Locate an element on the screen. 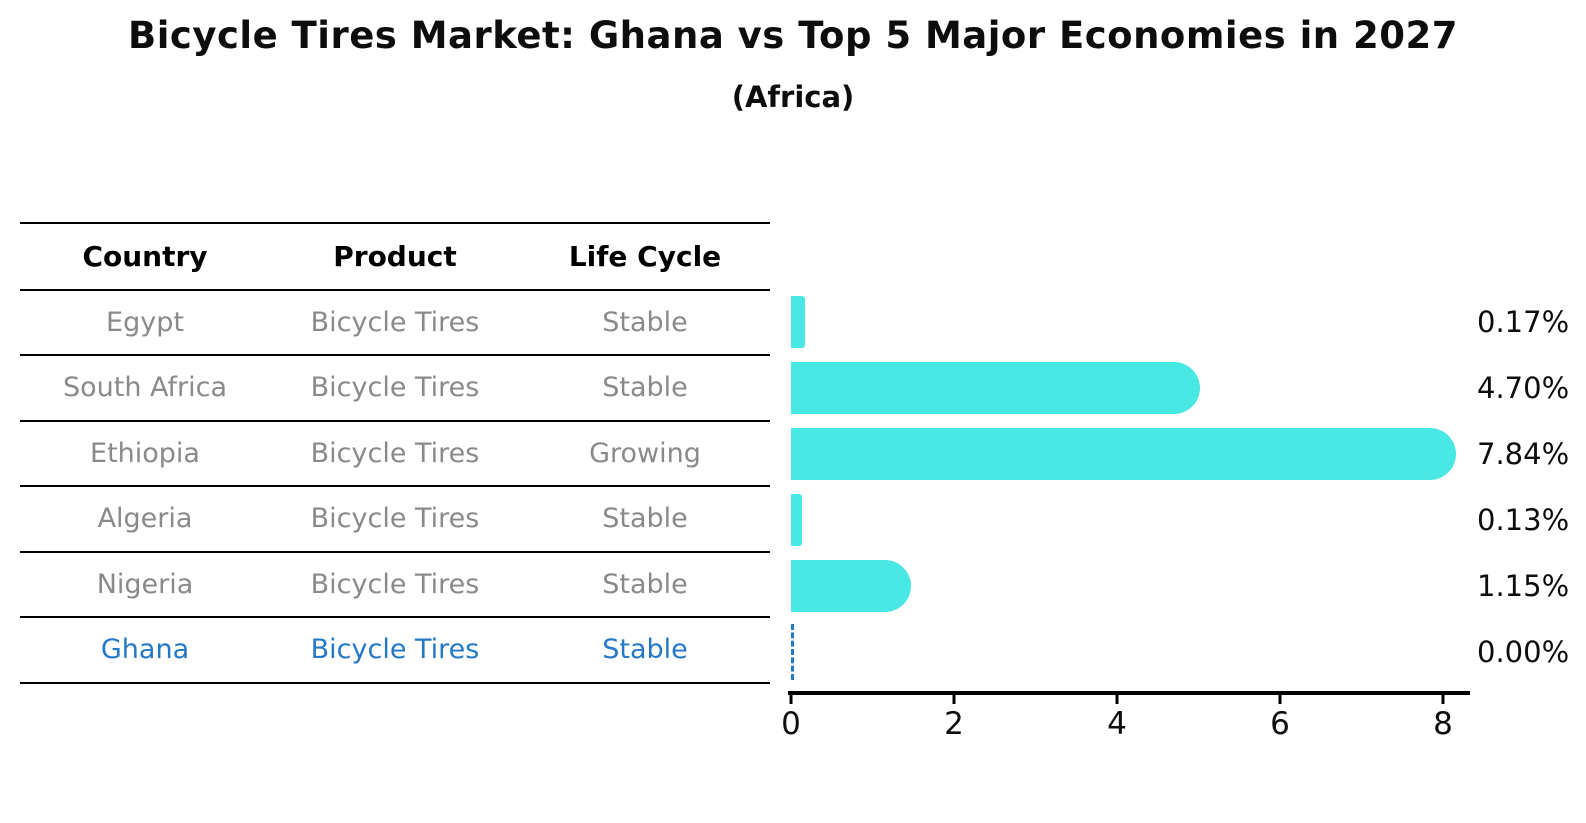  bar-value-label: 0.17% is located at coordinates (1523, 322).